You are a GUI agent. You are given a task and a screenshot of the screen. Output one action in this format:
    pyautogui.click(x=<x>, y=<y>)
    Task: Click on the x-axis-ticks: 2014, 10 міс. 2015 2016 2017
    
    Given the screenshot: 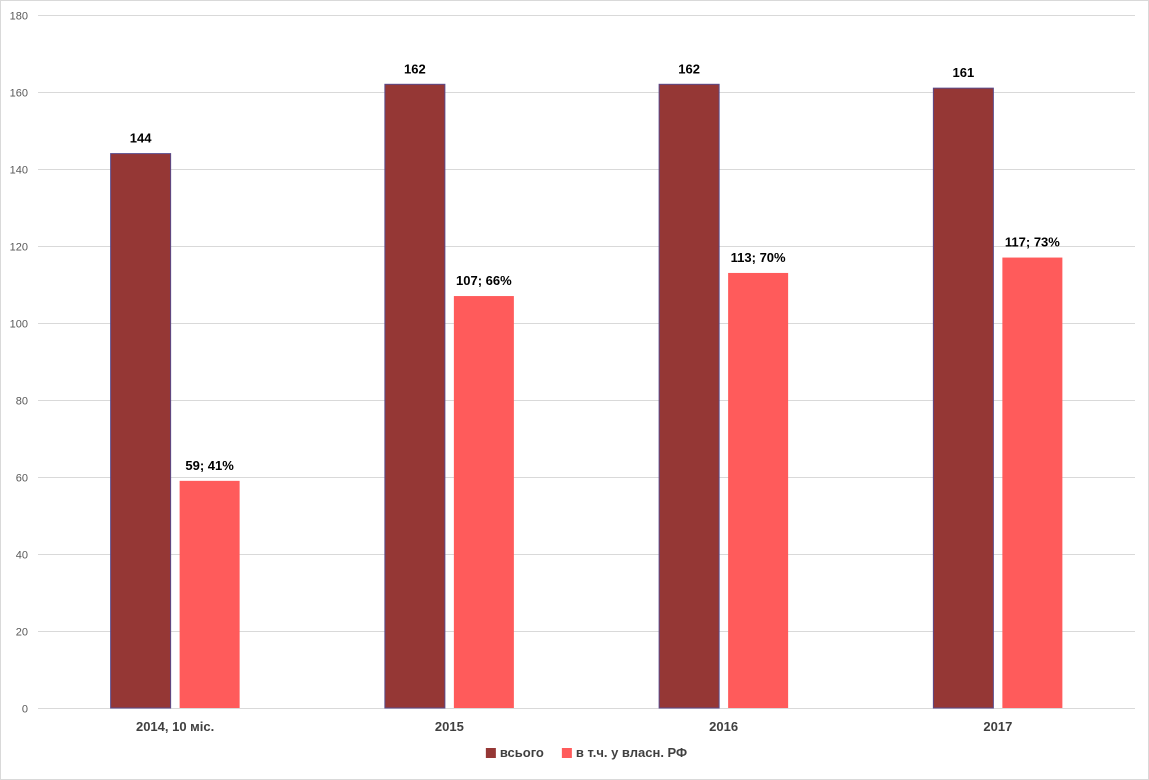 What is the action you would take?
    pyautogui.click(x=574, y=726)
    